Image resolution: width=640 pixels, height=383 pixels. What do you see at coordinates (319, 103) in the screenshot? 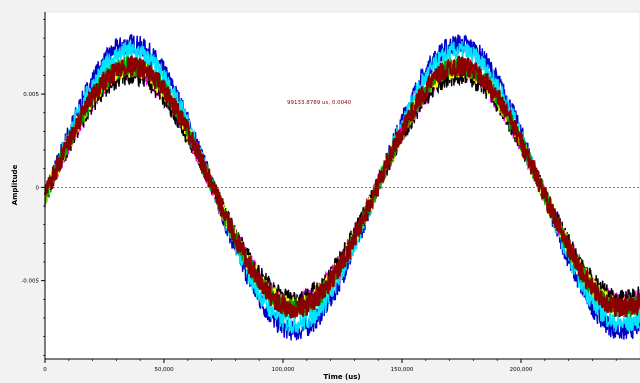
I see `marker-readout: 99133.8789 us, 0.0040` at bounding box center [319, 103].